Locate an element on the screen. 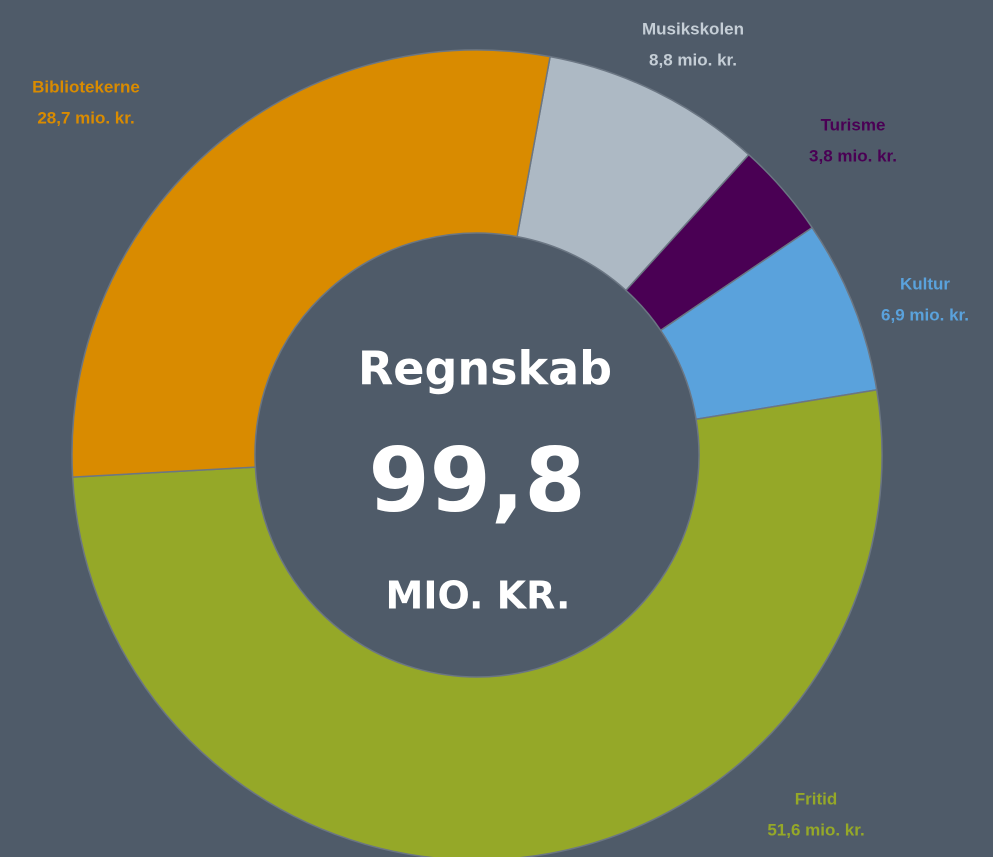 The image size is (993, 857). slice-name: Bibliotekerne is located at coordinates (86, 86).